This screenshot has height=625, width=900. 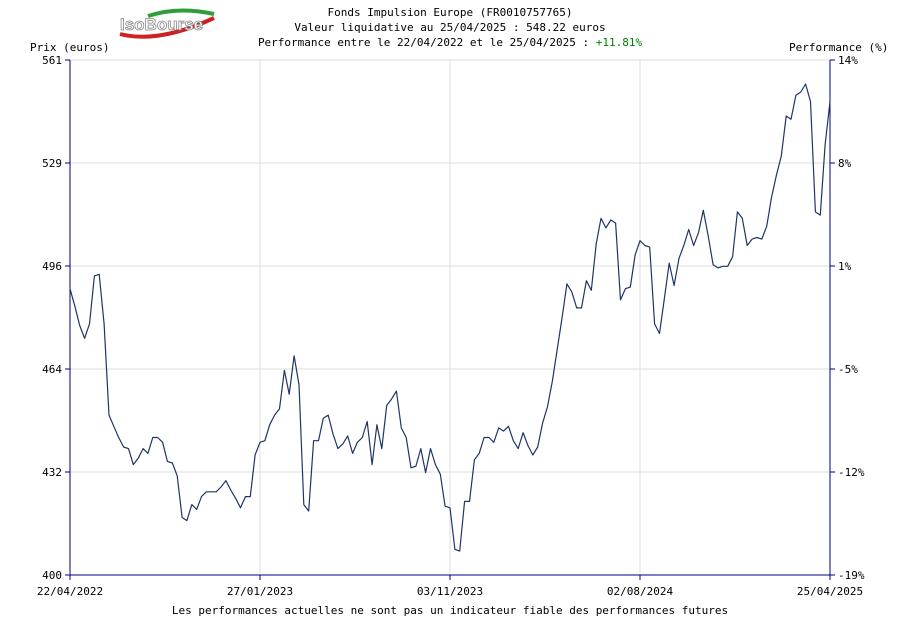 What do you see at coordinates (52, 472) in the screenshot?
I see `y-tick-label-left: 432` at bounding box center [52, 472].